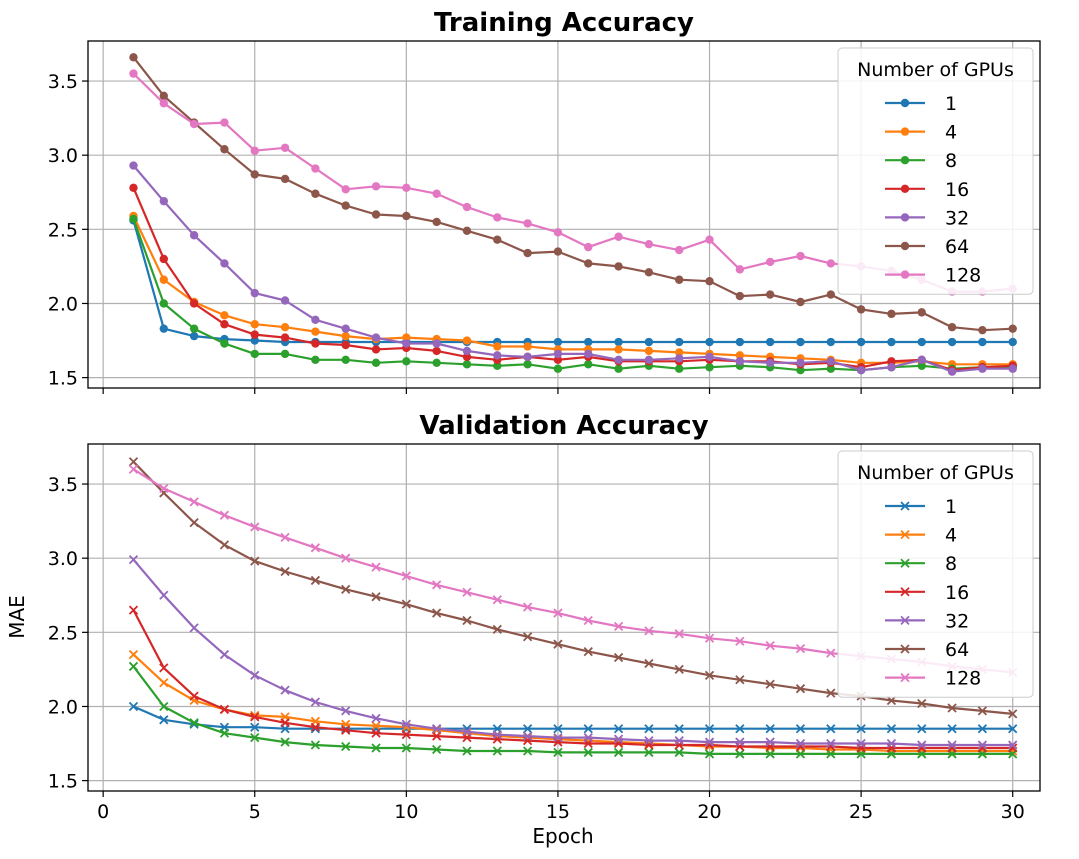  Describe the element at coordinates (63, 707) in the screenshot. I see `y-tick-label: 2.0` at that location.